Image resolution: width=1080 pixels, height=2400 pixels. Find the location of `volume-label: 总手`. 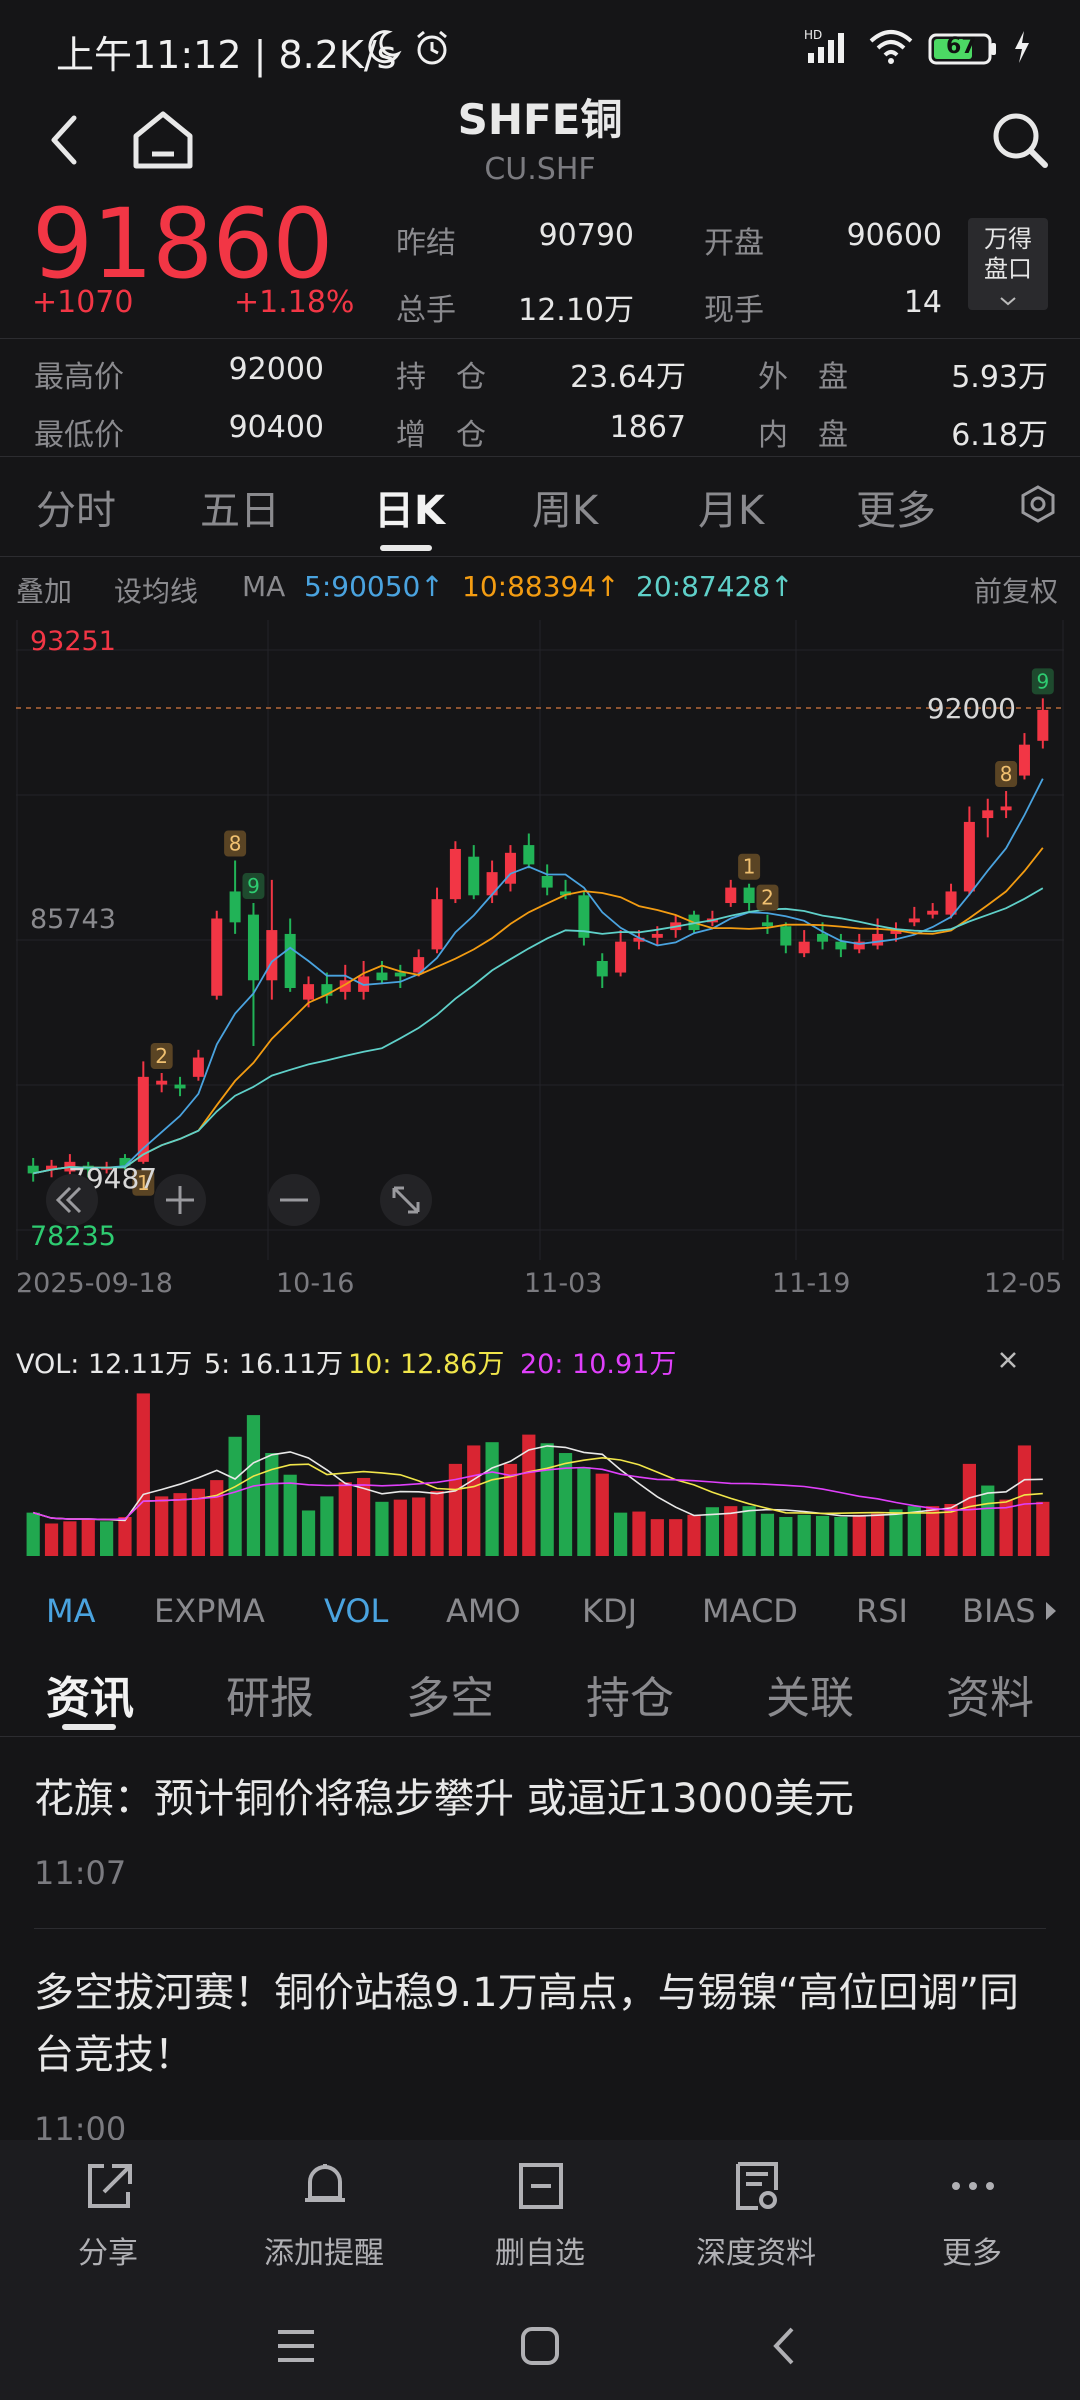

volume-label: 总手 is located at coordinates (426, 310).